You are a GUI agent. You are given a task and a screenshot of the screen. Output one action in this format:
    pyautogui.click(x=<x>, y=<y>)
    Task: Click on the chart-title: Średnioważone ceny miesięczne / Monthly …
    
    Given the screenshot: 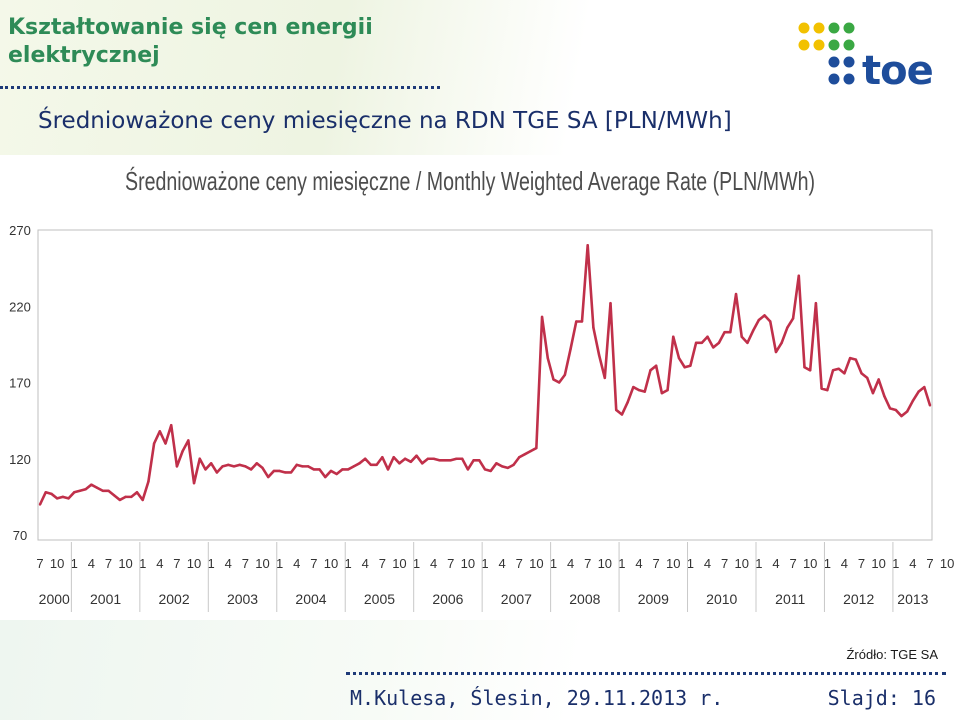 What is the action you would take?
    pyautogui.click(x=470, y=181)
    